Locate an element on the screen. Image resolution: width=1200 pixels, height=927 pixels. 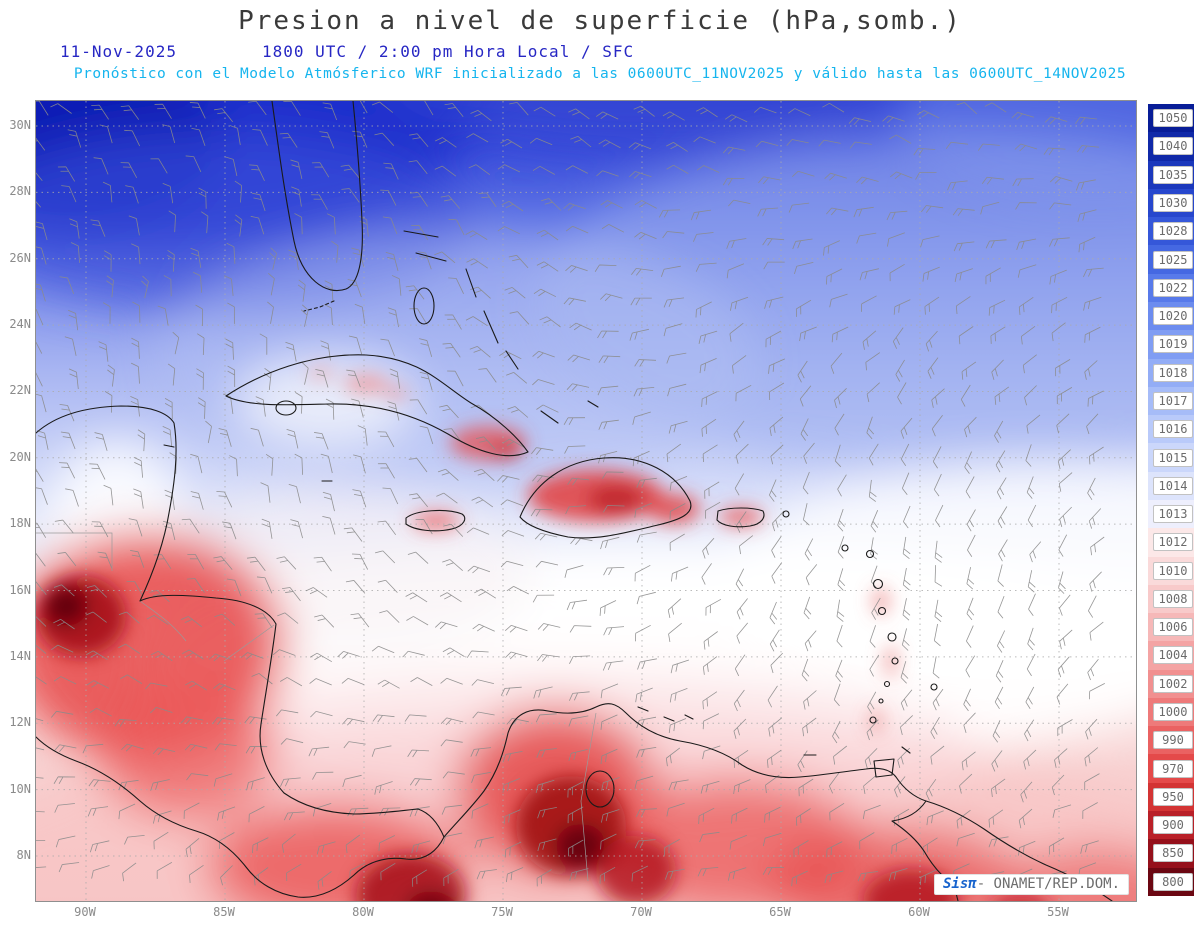
colorbar-value: 1020 is located at coordinates (1173, 316).